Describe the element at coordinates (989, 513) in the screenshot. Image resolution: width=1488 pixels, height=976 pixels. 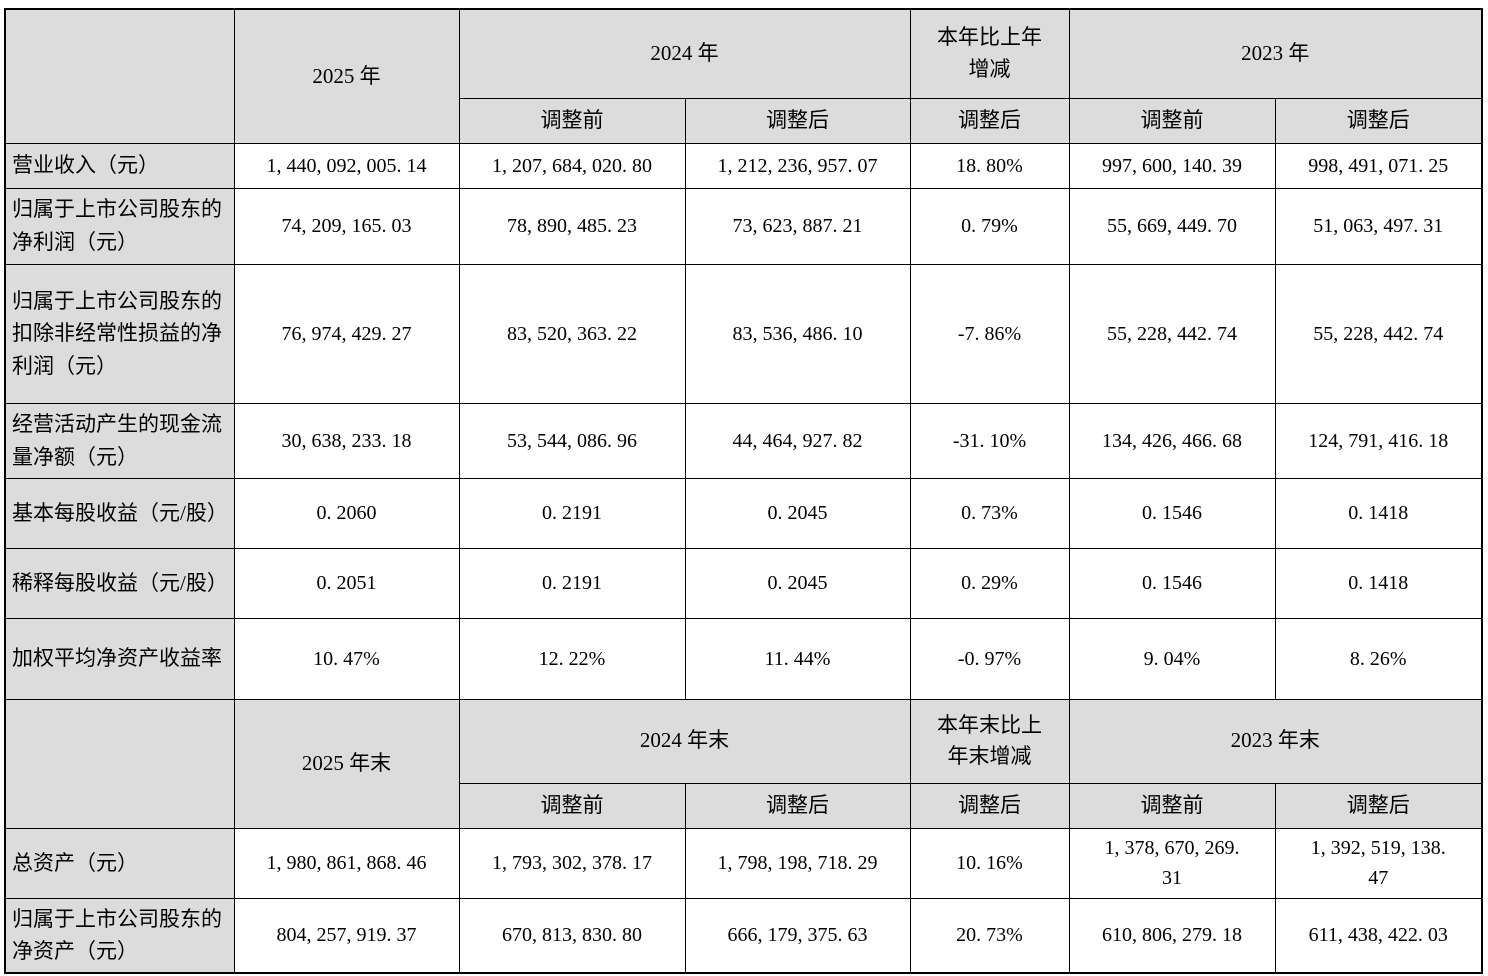
I see `cell-change: 0. 73%` at that location.